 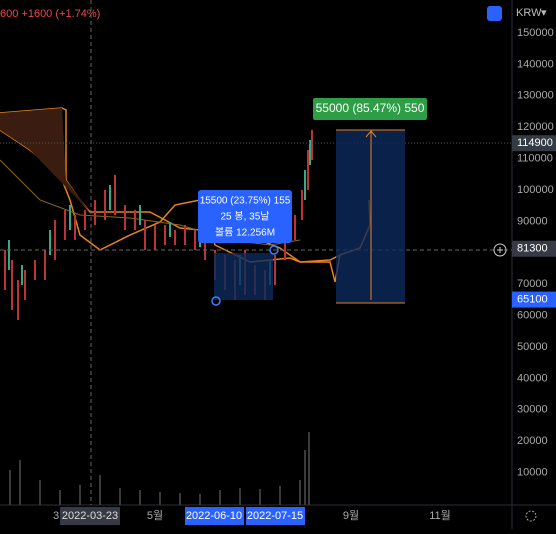 What do you see at coordinates (535, 159) in the screenshot?
I see `price-label: 110000` at bounding box center [535, 159].